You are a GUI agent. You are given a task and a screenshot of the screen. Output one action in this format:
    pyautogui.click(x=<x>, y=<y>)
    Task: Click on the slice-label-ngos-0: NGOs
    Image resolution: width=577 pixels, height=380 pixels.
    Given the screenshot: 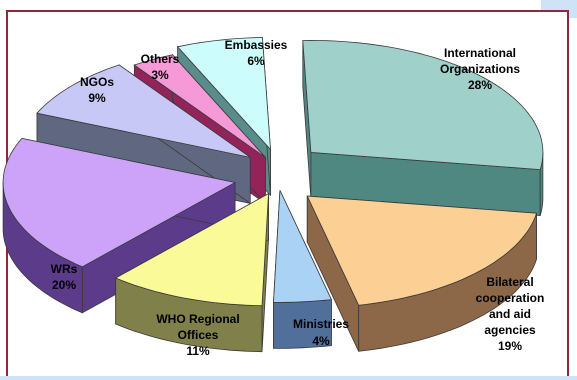 What is the action you would take?
    pyautogui.click(x=97, y=82)
    